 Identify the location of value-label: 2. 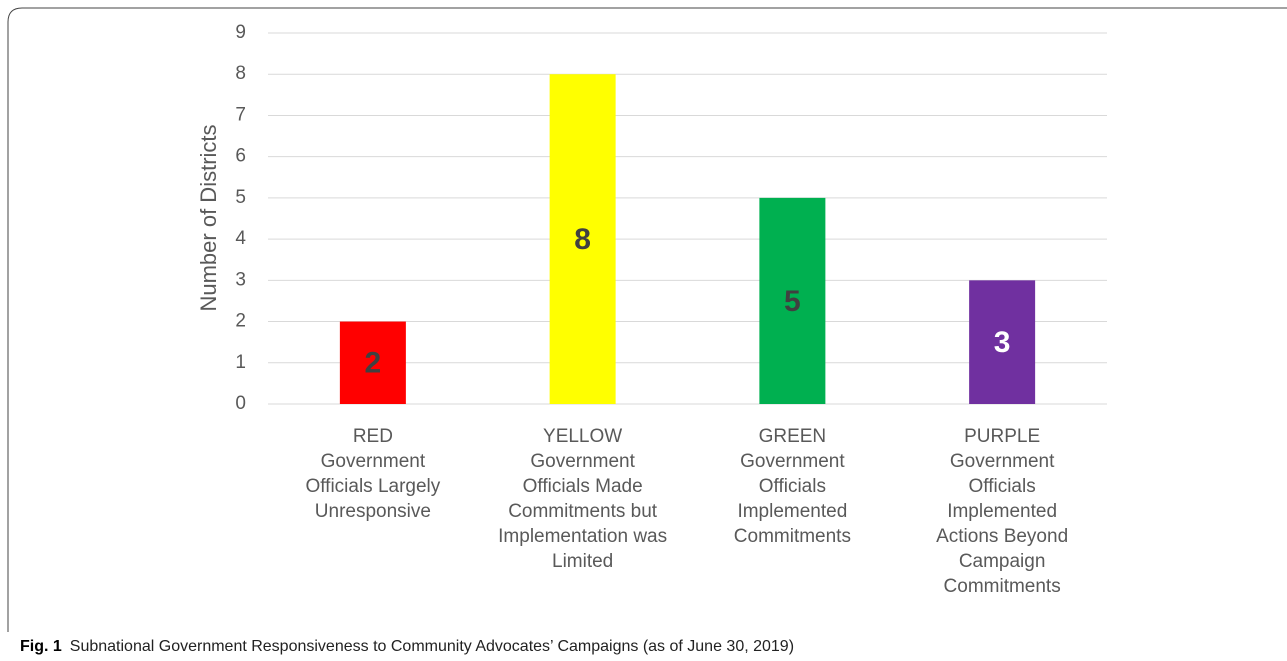
(373, 363).